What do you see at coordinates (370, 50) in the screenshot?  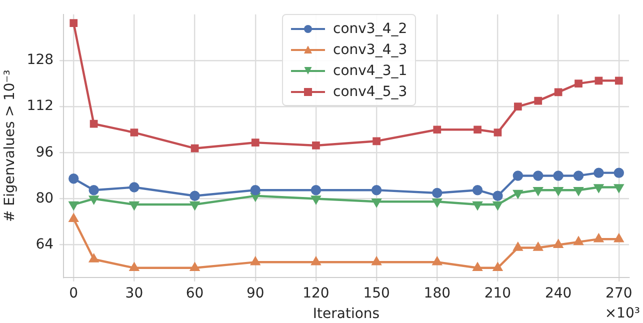 I see `legend-label: conv3_4_3` at bounding box center [370, 50].